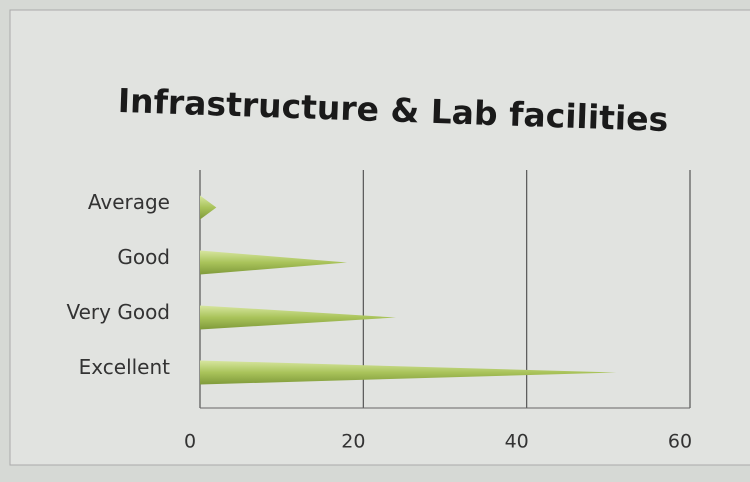 This screenshot has height=482, width=750. I want to click on y-tick-label: Excellent, so click(125, 367).